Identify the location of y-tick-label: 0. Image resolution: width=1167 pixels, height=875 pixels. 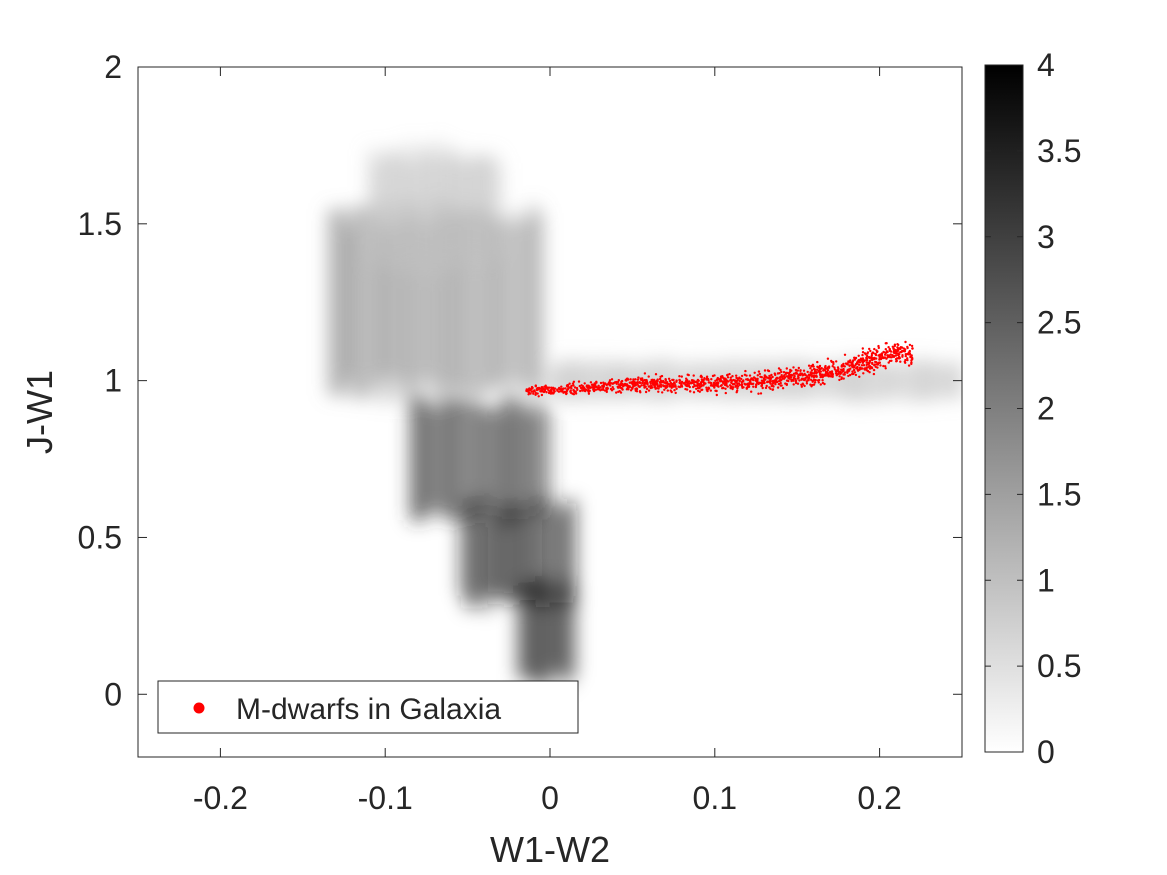
(113, 694).